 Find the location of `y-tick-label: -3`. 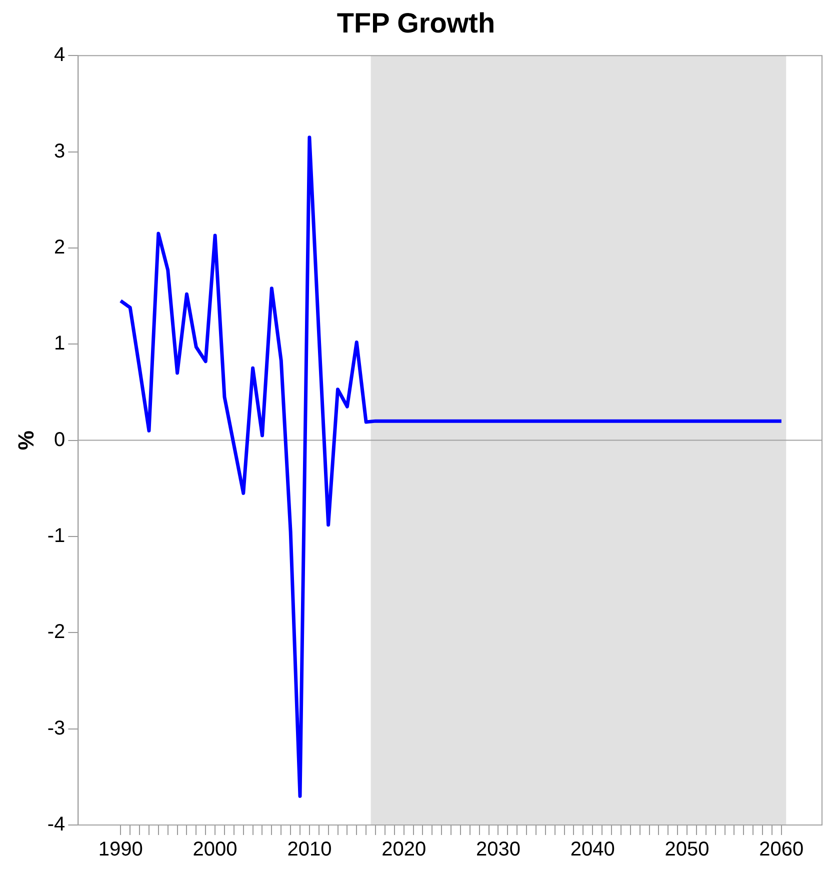

y-tick-label: -3 is located at coordinates (56, 728).